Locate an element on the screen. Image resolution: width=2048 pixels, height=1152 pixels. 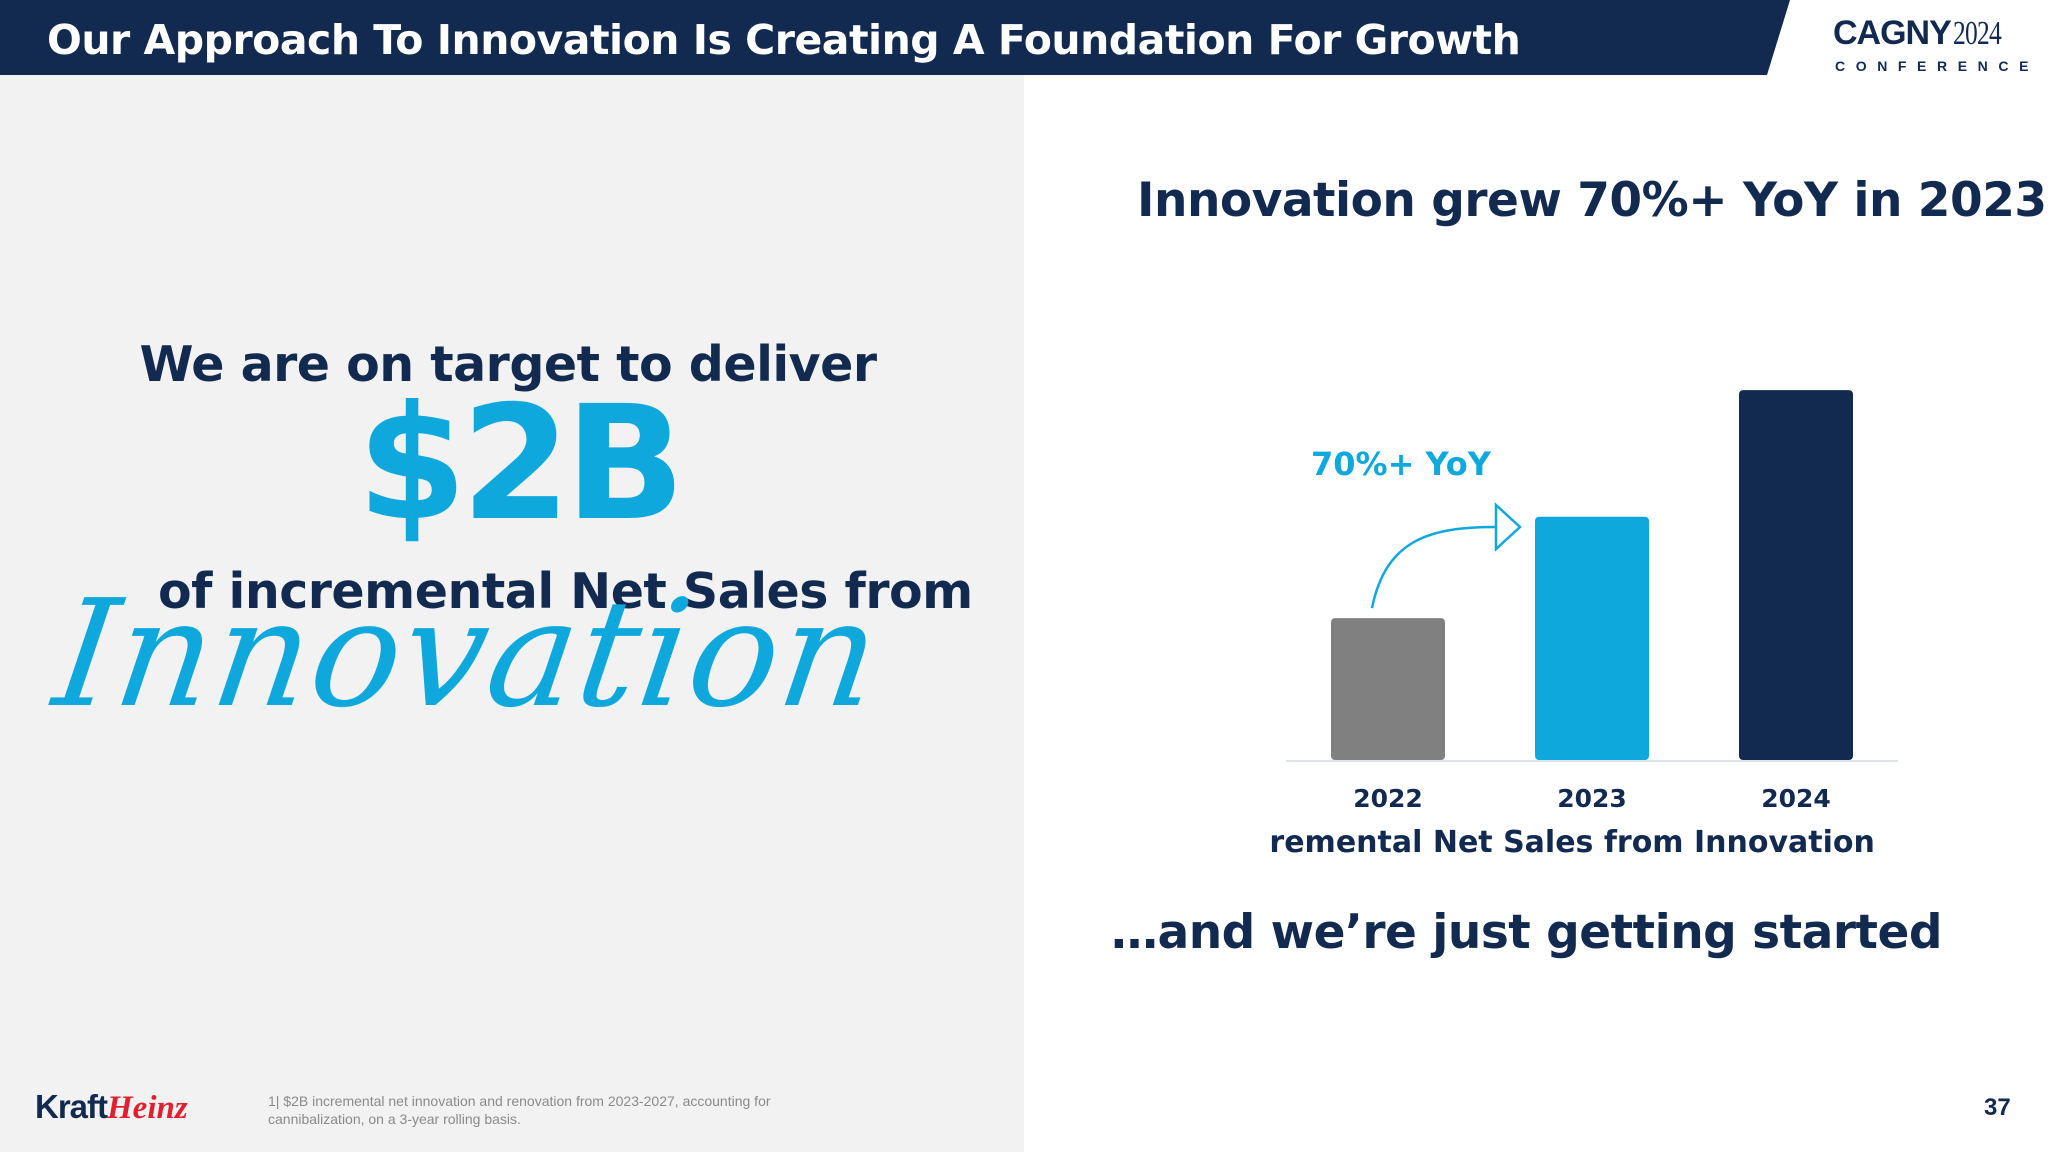
script-word-innovation: Innovation is located at coordinates (468, 654).